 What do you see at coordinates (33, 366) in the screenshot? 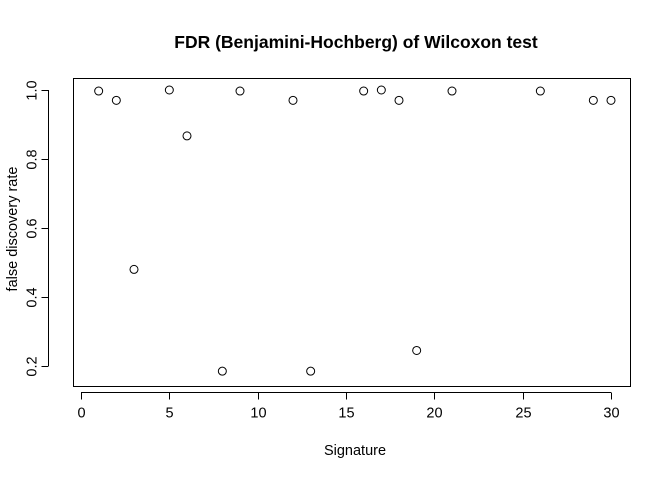
I see `y-tick-label: 0.2` at bounding box center [33, 366].